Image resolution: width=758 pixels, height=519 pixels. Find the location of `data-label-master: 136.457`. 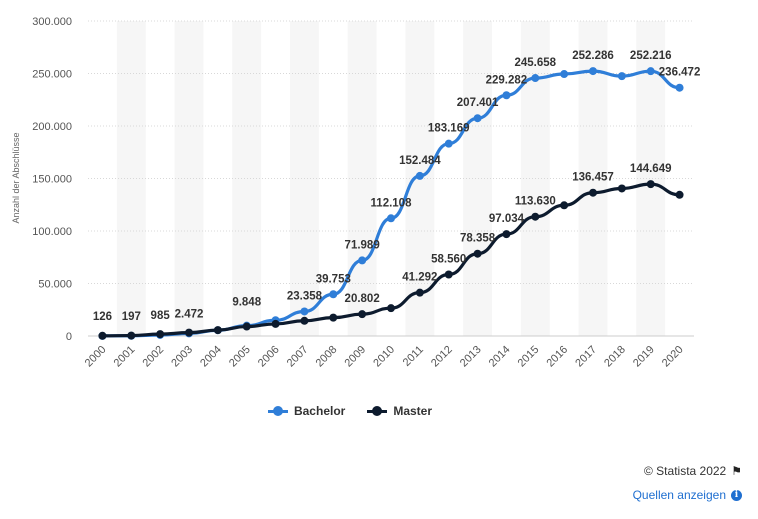

data-label-master: 136.457 is located at coordinates (593, 178).